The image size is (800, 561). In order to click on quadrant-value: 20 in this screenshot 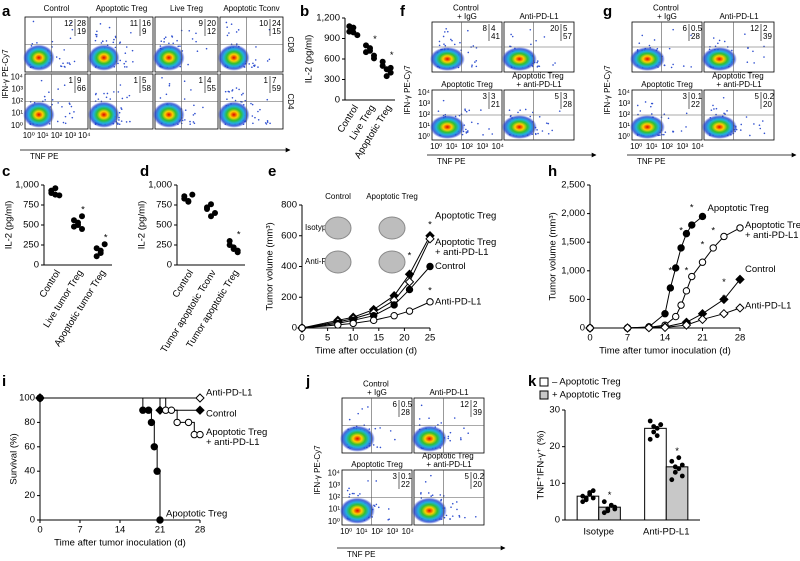, I will do `click(477, 484)`.